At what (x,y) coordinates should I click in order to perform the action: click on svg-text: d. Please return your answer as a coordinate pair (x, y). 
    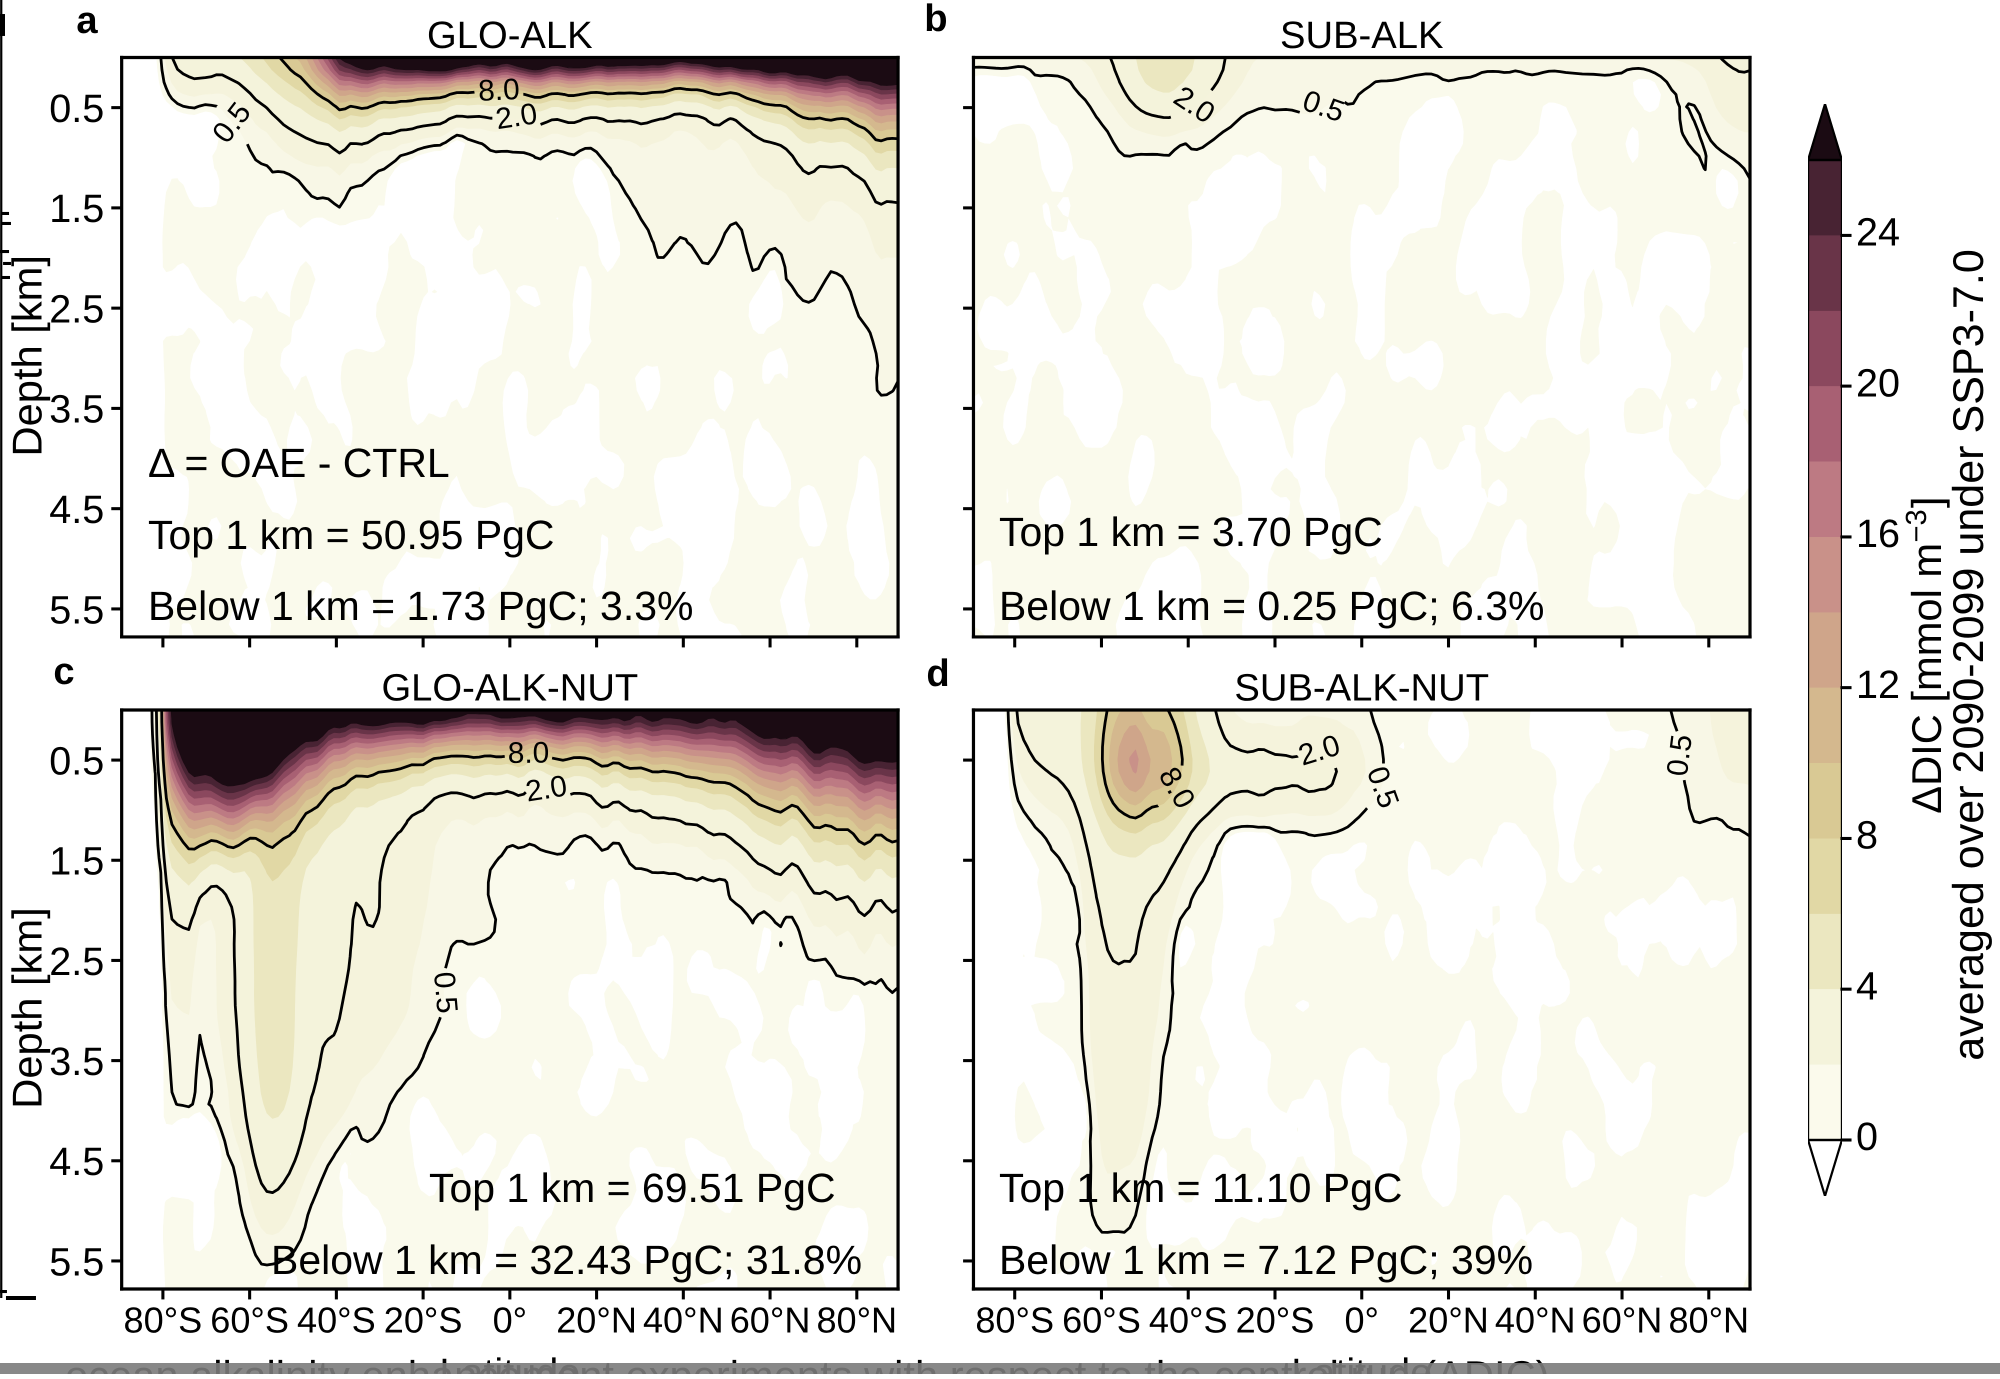
    Looking at the image, I should click on (937, 672).